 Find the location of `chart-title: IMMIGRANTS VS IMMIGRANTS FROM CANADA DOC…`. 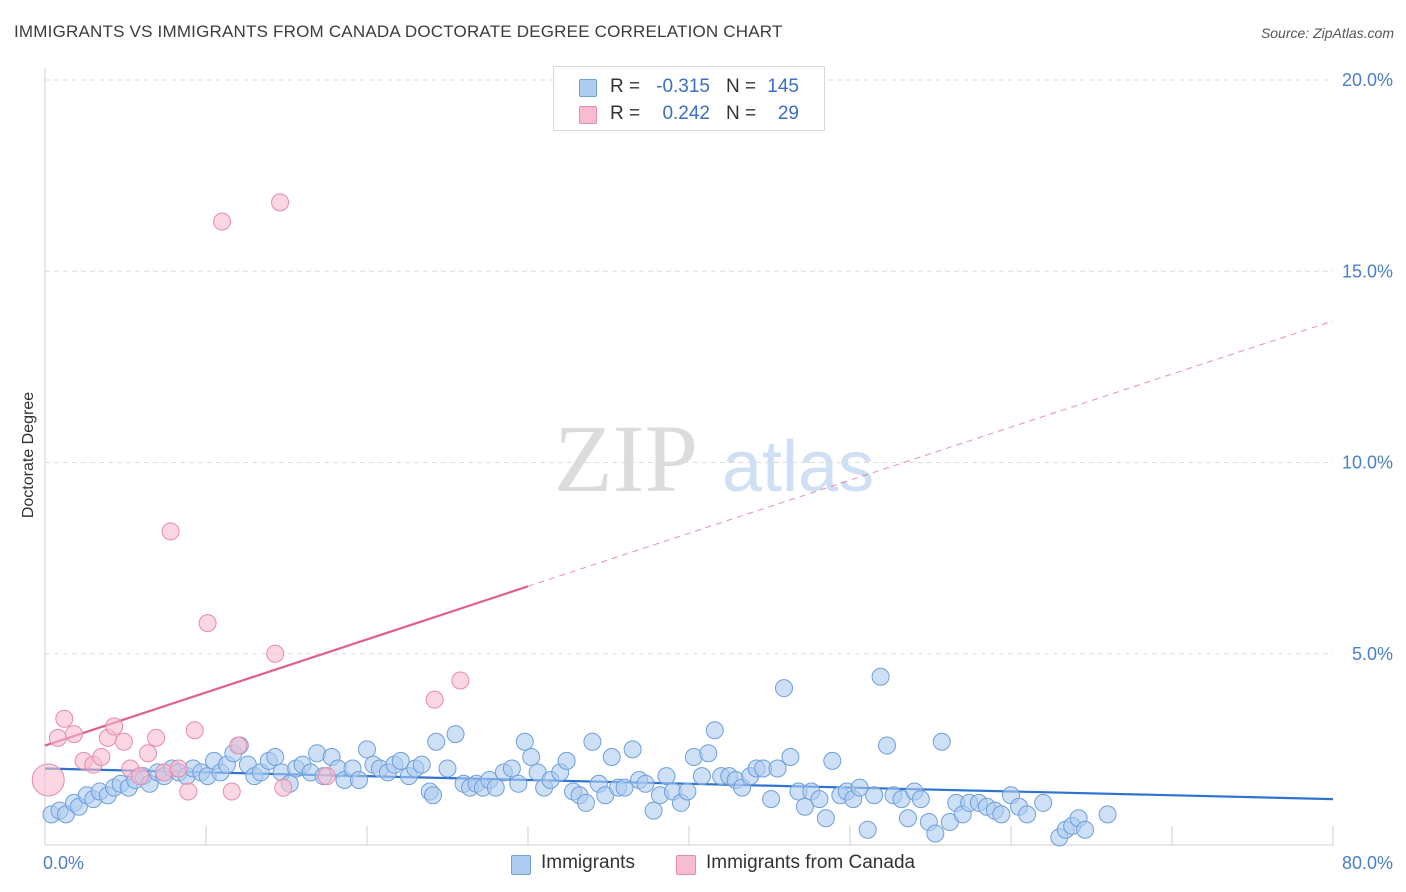

chart-title: IMMIGRANTS VS IMMIGRANTS FROM CANADA DOC… is located at coordinates (398, 31).